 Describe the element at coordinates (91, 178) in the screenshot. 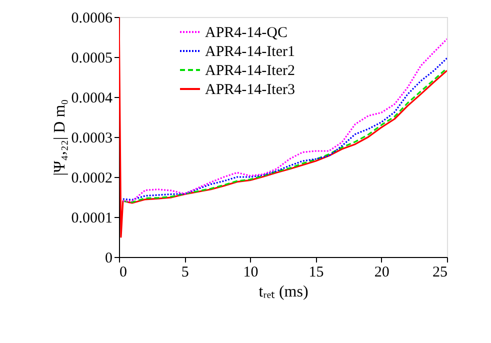

I see `y-tick-label: 0.0002` at that location.